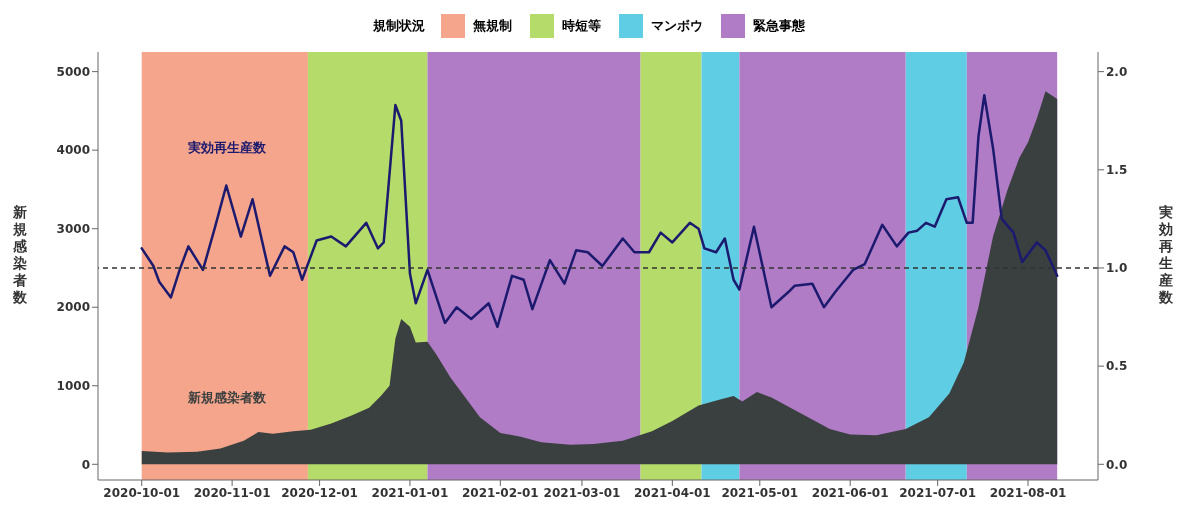  Describe the element at coordinates (232, 492) in the screenshot. I see `x-tick-label: 2020-11-01` at that location.